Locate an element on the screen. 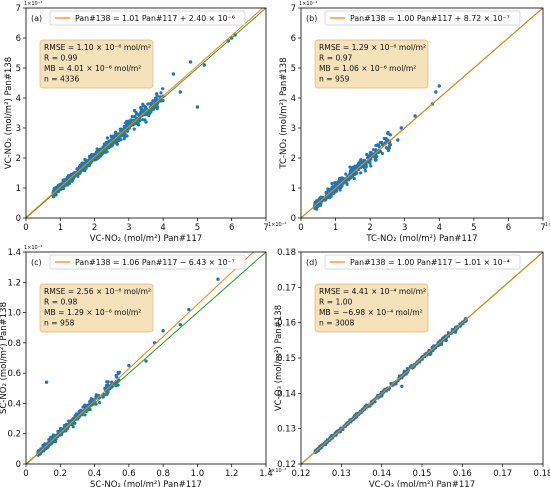  x-tick-label: 3 is located at coordinates (128, 228).